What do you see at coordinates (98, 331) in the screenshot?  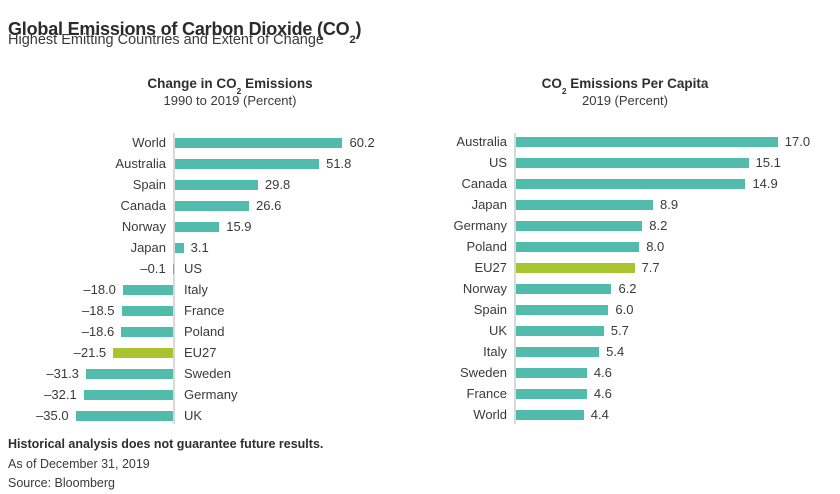 I see `value-poland: –18.6` at bounding box center [98, 331].